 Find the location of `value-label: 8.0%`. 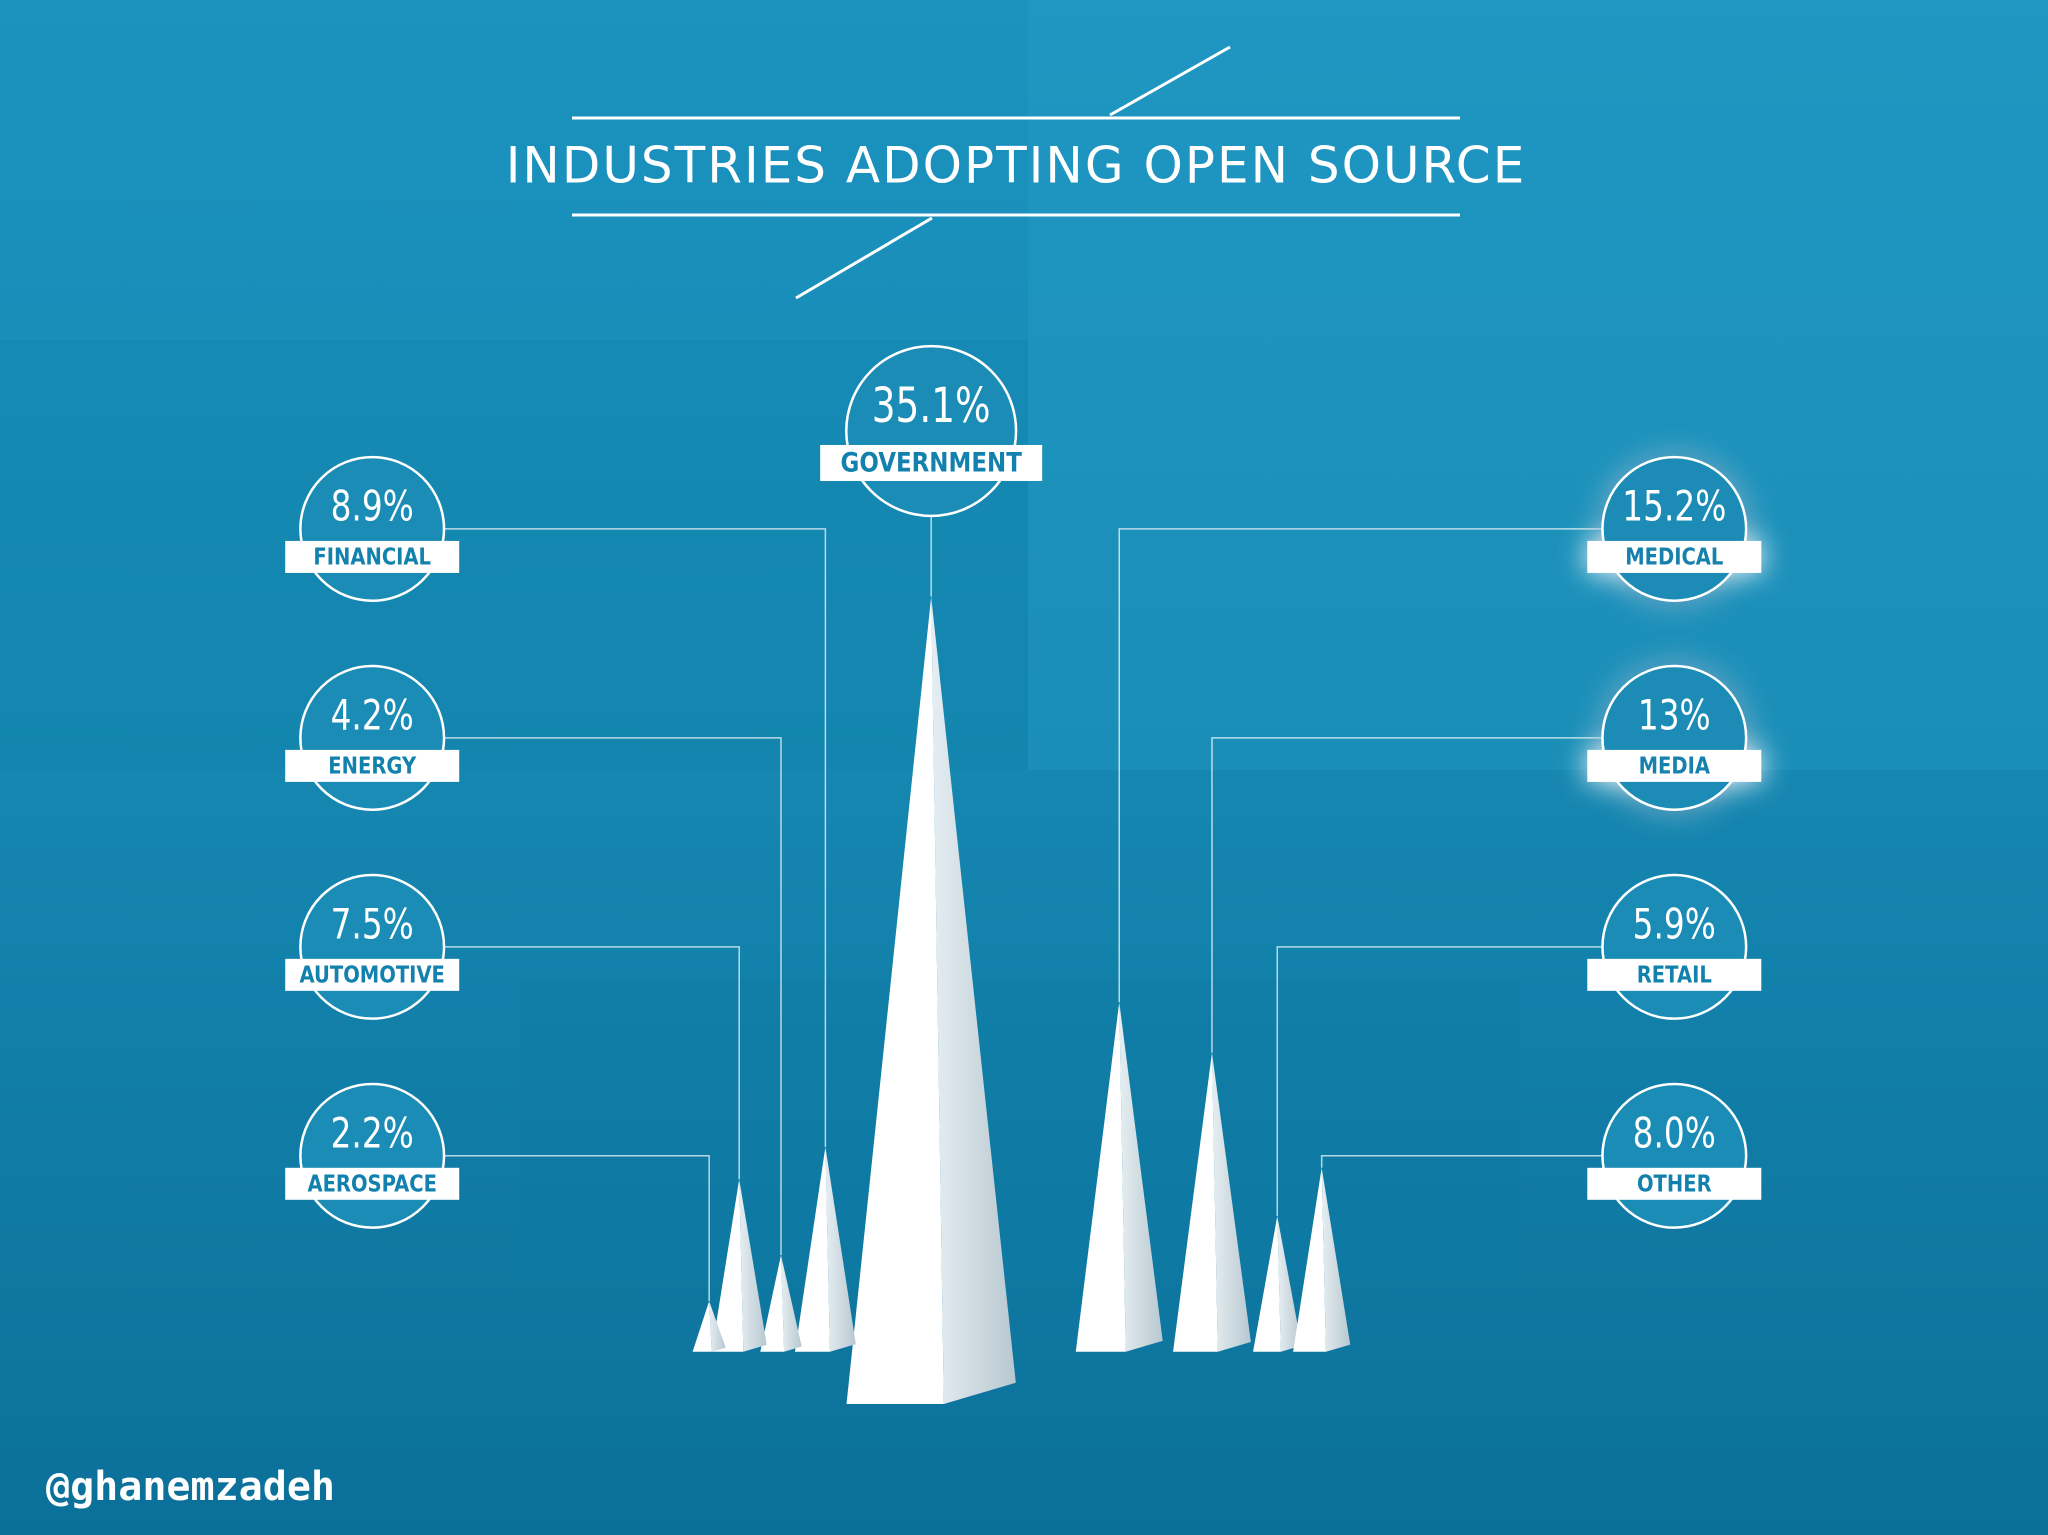

value-label: 8.0% is located at coordinates (1674, 1132).